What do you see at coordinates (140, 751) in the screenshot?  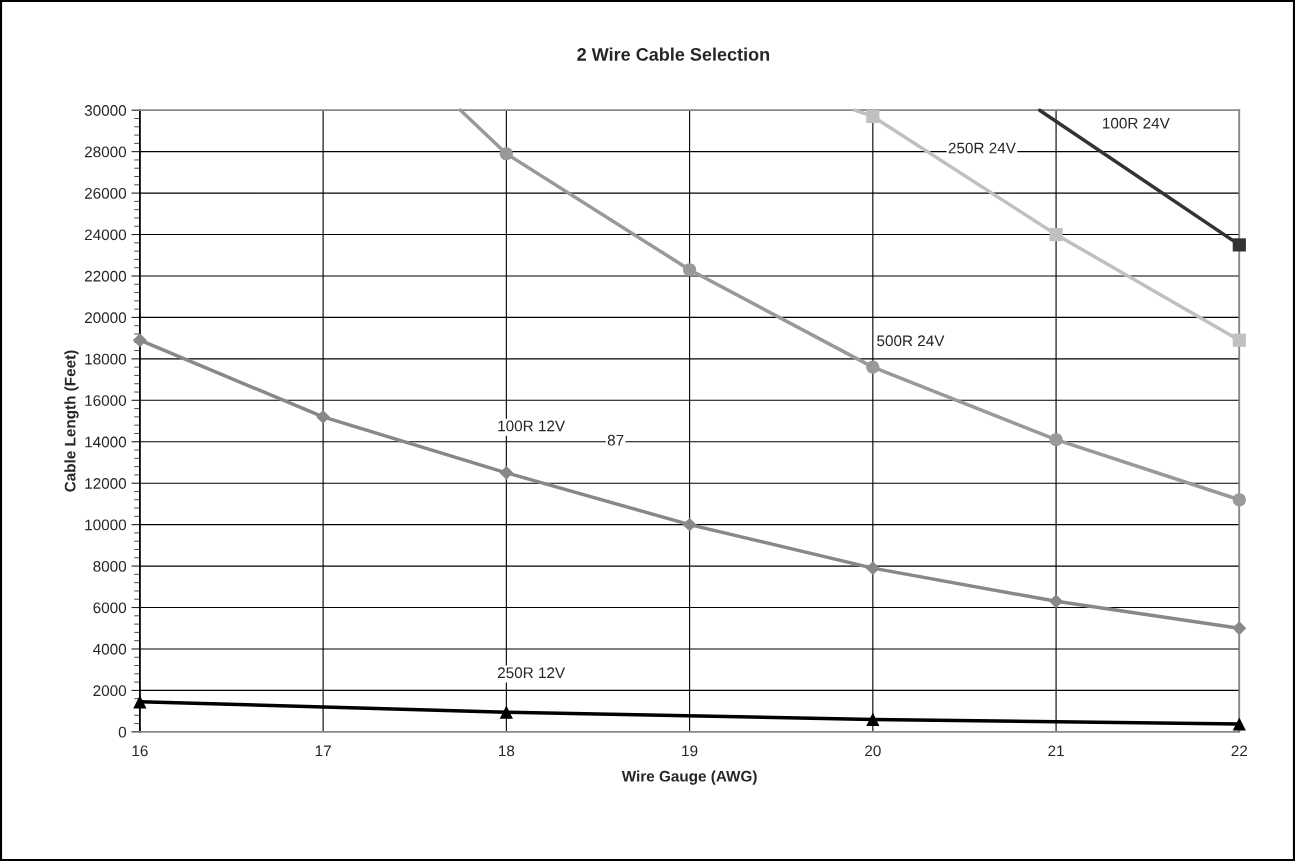 I see `x-tick-label: 16` at bounding box center [140, 751].